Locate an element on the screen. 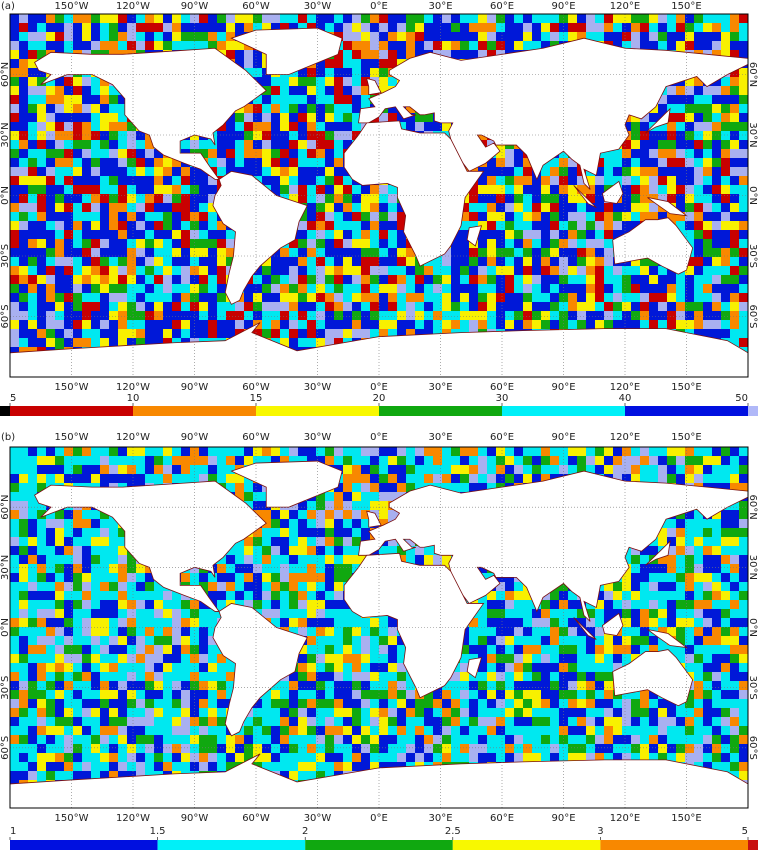 Image resolution: width=758 pixels, height=854 pixels. lon-label: 90°E is located at coordinates (563, 387).